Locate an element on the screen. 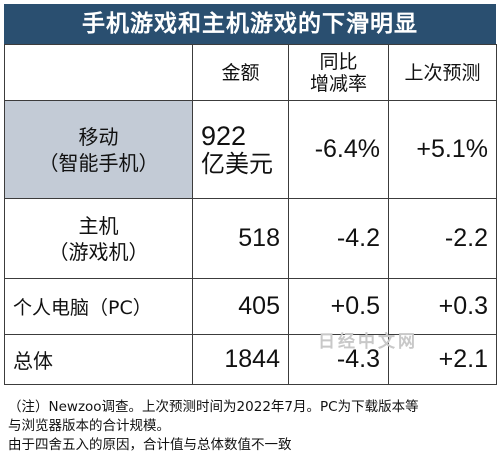 The width and height of the screenshot is (500, 462). cell-amount-mobile: 922 亿美元 is located at coordinates (240, 149).